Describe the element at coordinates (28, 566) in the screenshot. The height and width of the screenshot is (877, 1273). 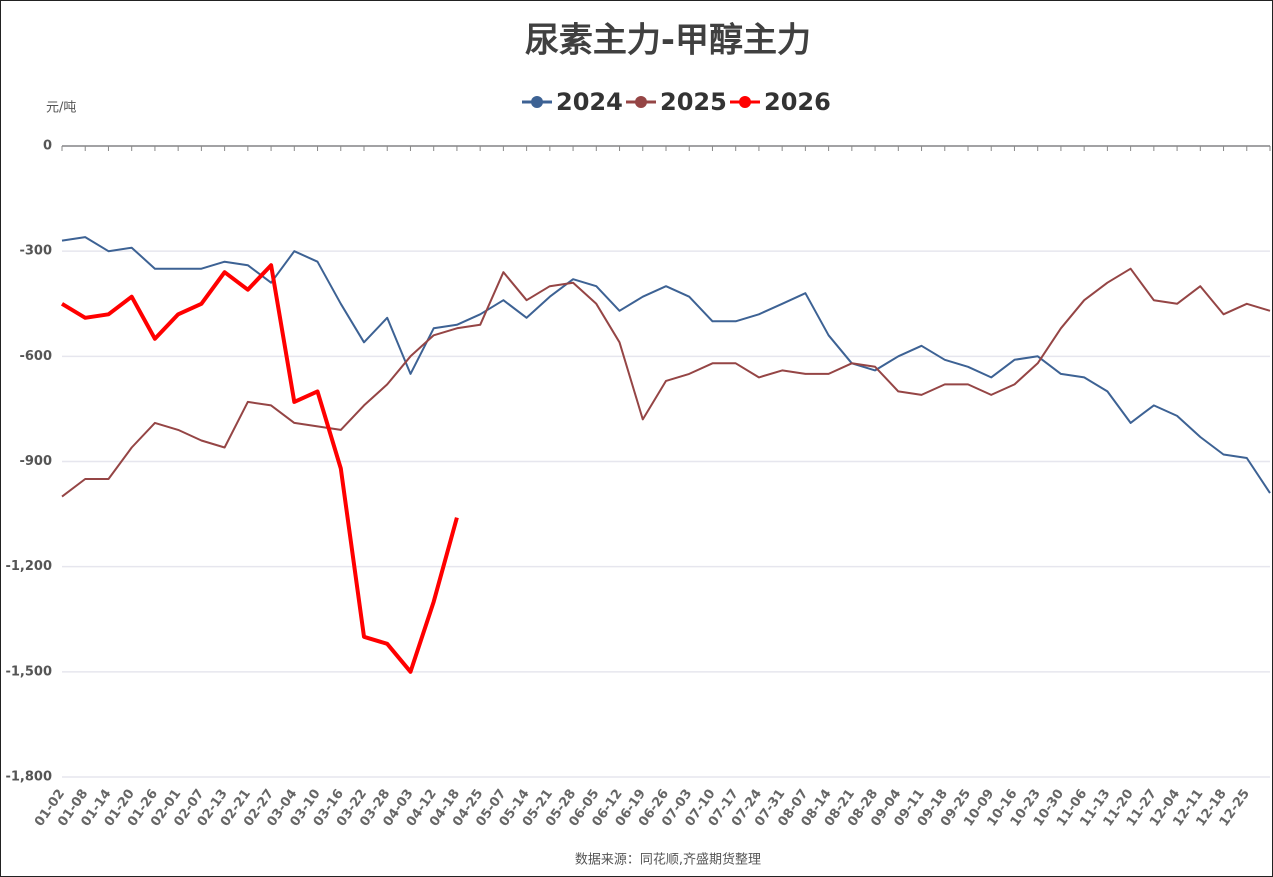
I see `y-tick-label: -1,200` at that location.